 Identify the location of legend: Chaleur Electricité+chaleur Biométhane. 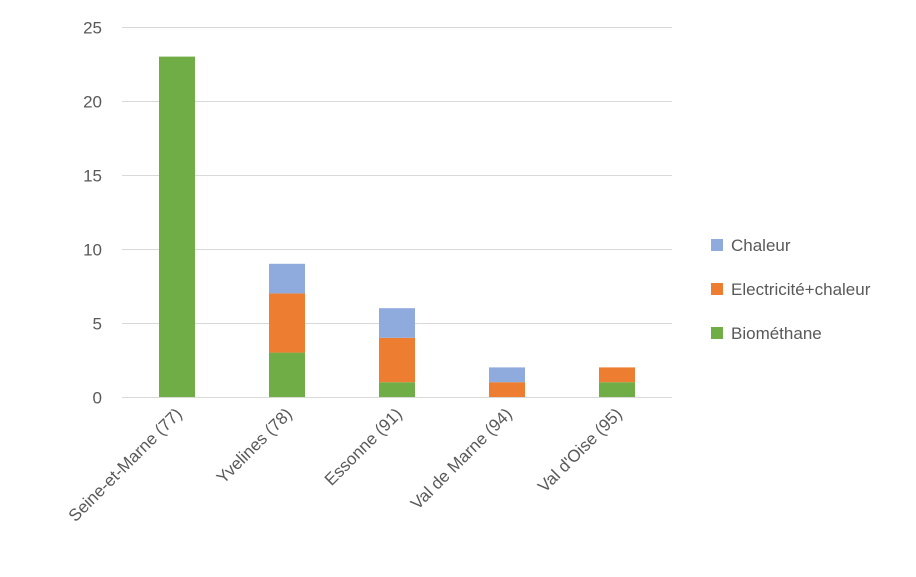
(791, 289).